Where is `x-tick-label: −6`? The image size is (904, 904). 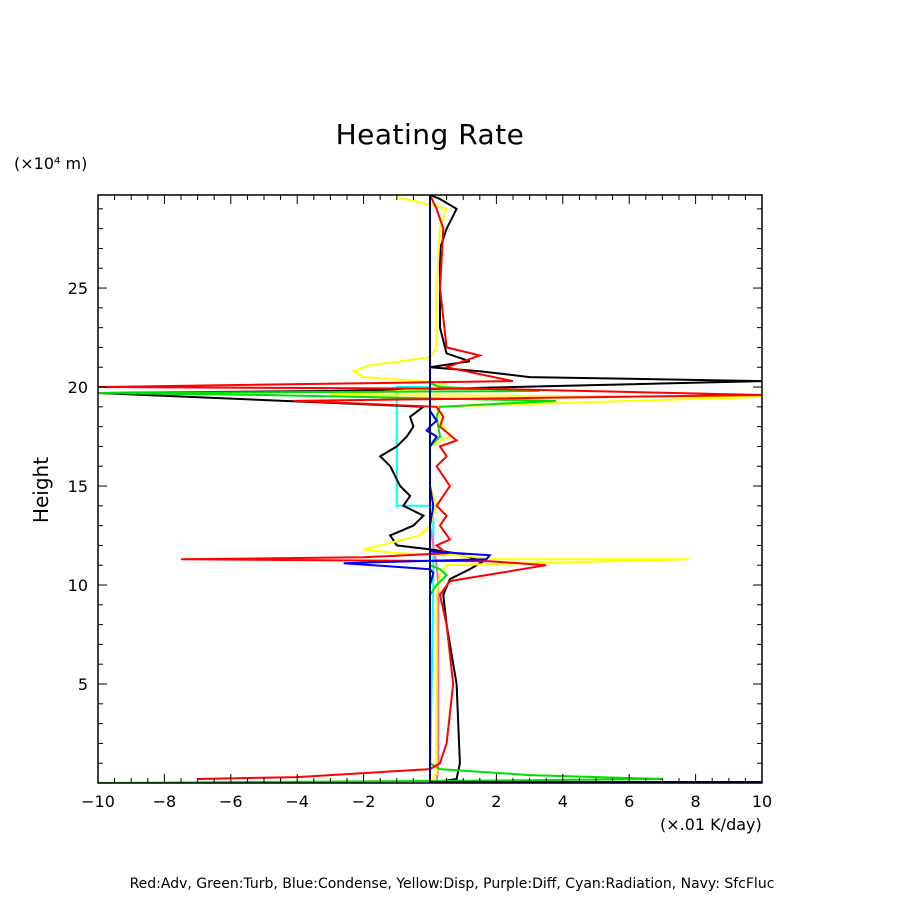 x-tick-label: −6 is located at coordinates (231, 801).